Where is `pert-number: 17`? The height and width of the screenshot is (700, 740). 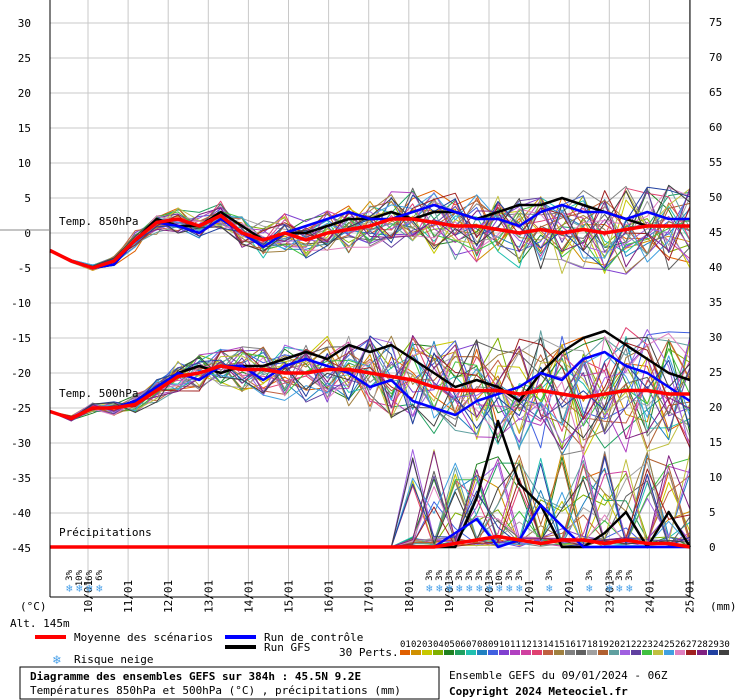
pert-number: 17 is located at coordinates (581, 645).